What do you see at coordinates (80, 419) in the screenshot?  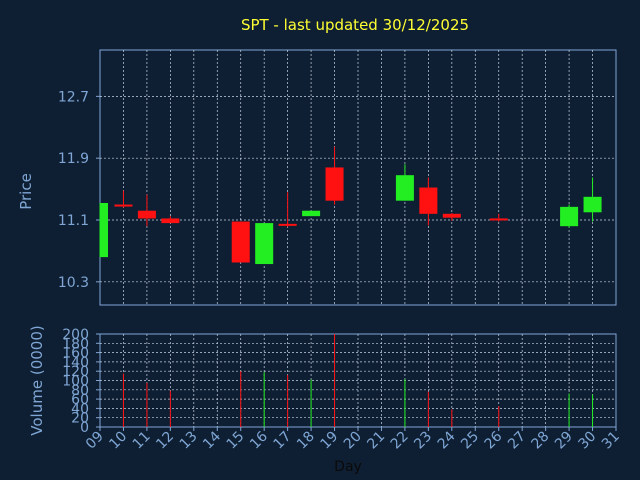 I see `volume-tick-label: 20` at bounding box center [80, 419].